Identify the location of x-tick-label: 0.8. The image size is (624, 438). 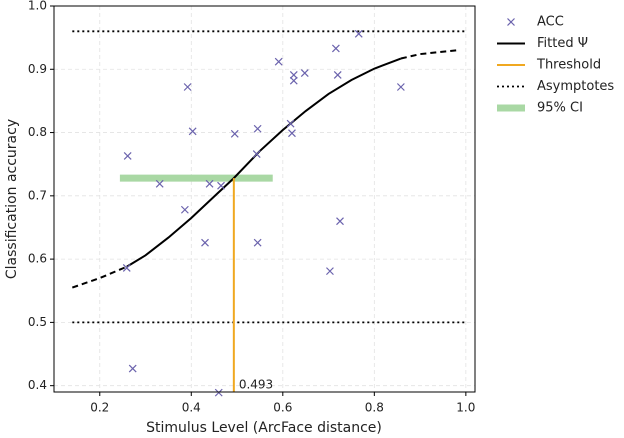
(374, 408).